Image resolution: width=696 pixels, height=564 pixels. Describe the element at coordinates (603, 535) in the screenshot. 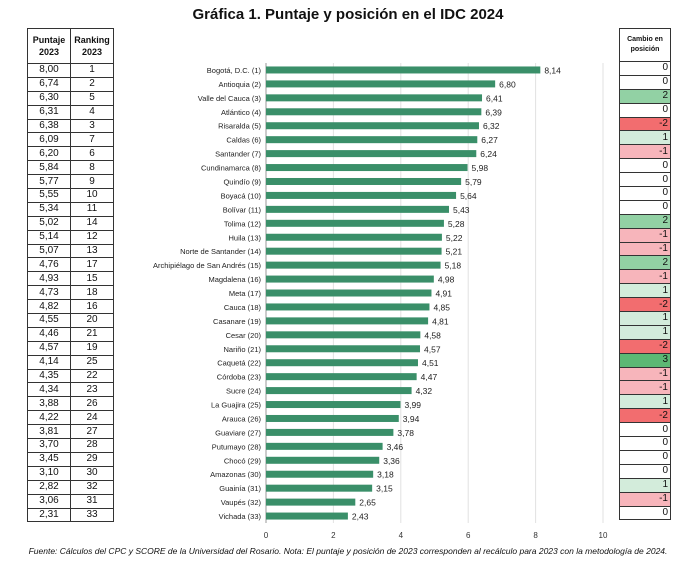

I see `x-tick-label: 10` at that location.